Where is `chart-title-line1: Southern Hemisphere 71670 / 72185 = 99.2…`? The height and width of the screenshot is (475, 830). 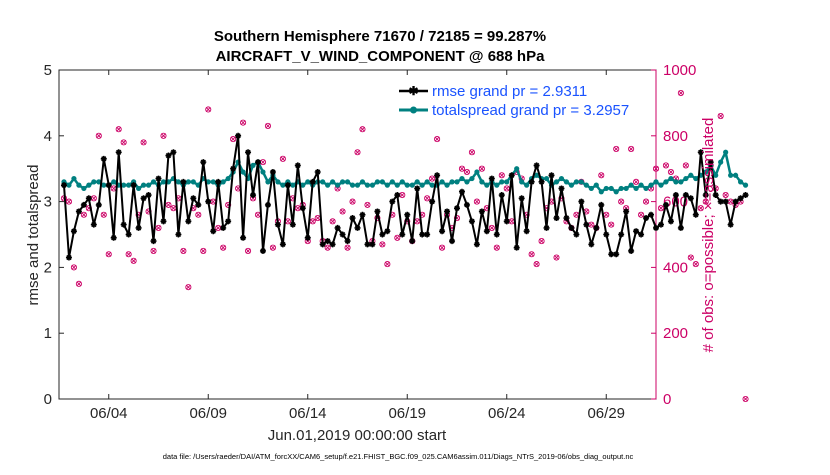 chart-title-line1: Southern Hemisphere 71670 / 72185 = 99.2… is located at coordinates (380, 36).